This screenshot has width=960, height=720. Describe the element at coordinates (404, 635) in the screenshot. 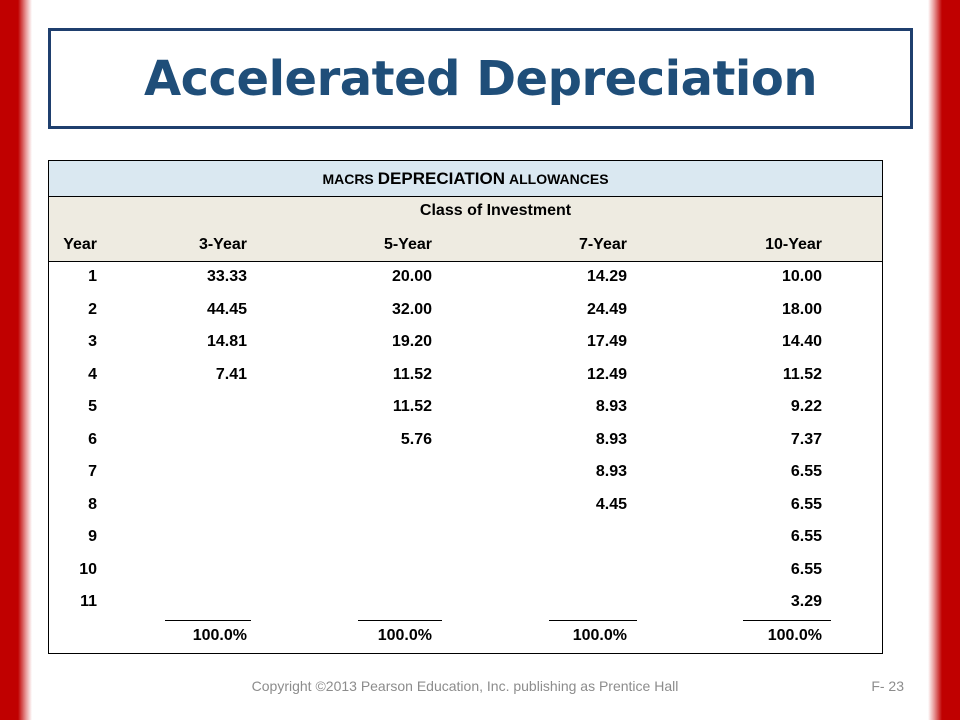

I see `total-cell-5-year: 100.0%` at that location.